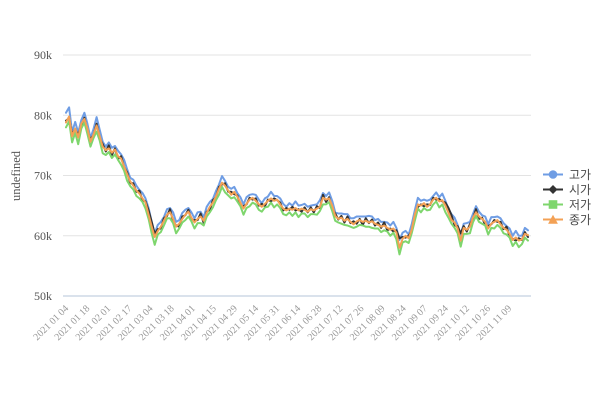 This screenshot has width=600, height=400. Describe the element at coordinates (43, 55) in the screenshot. I see `y-tick-label: 90k` at that location.